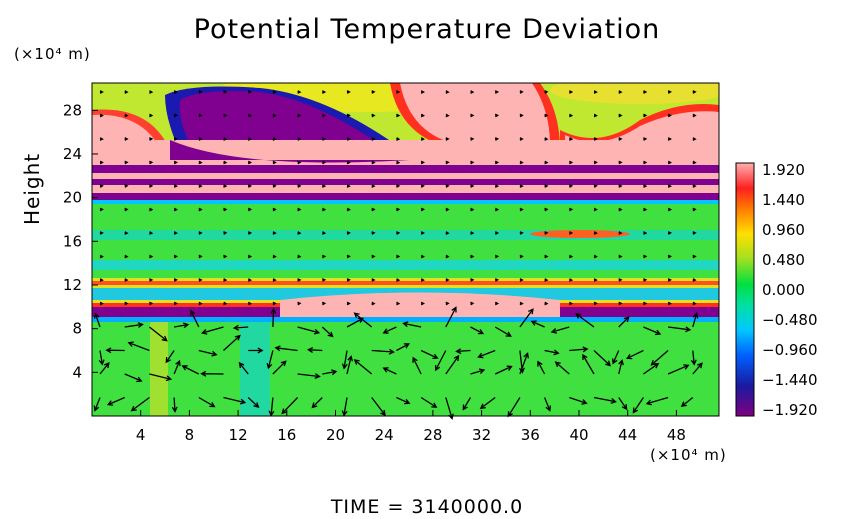 The image size is (854, 519). Describe the element at coordinates (676, 435) in the screenshot. I see `x-tick-label: 48` at that location.